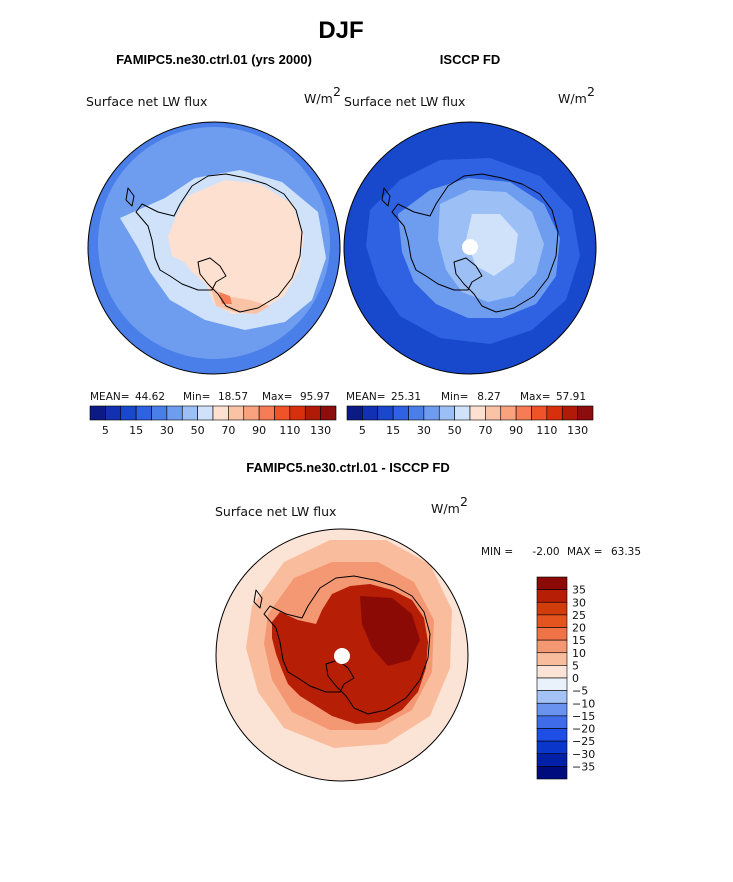 The height and width of the screenshot is (882, 733). I want to click on panel-diff-unit-exp: 2, so click(464, 501).